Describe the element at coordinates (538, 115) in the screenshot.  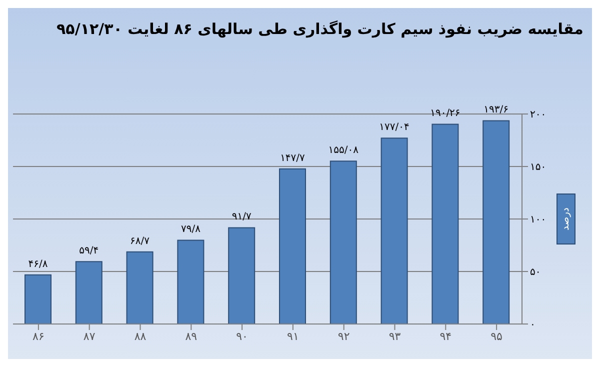
I see `y-tick-label: ۲۰۰` at that location.